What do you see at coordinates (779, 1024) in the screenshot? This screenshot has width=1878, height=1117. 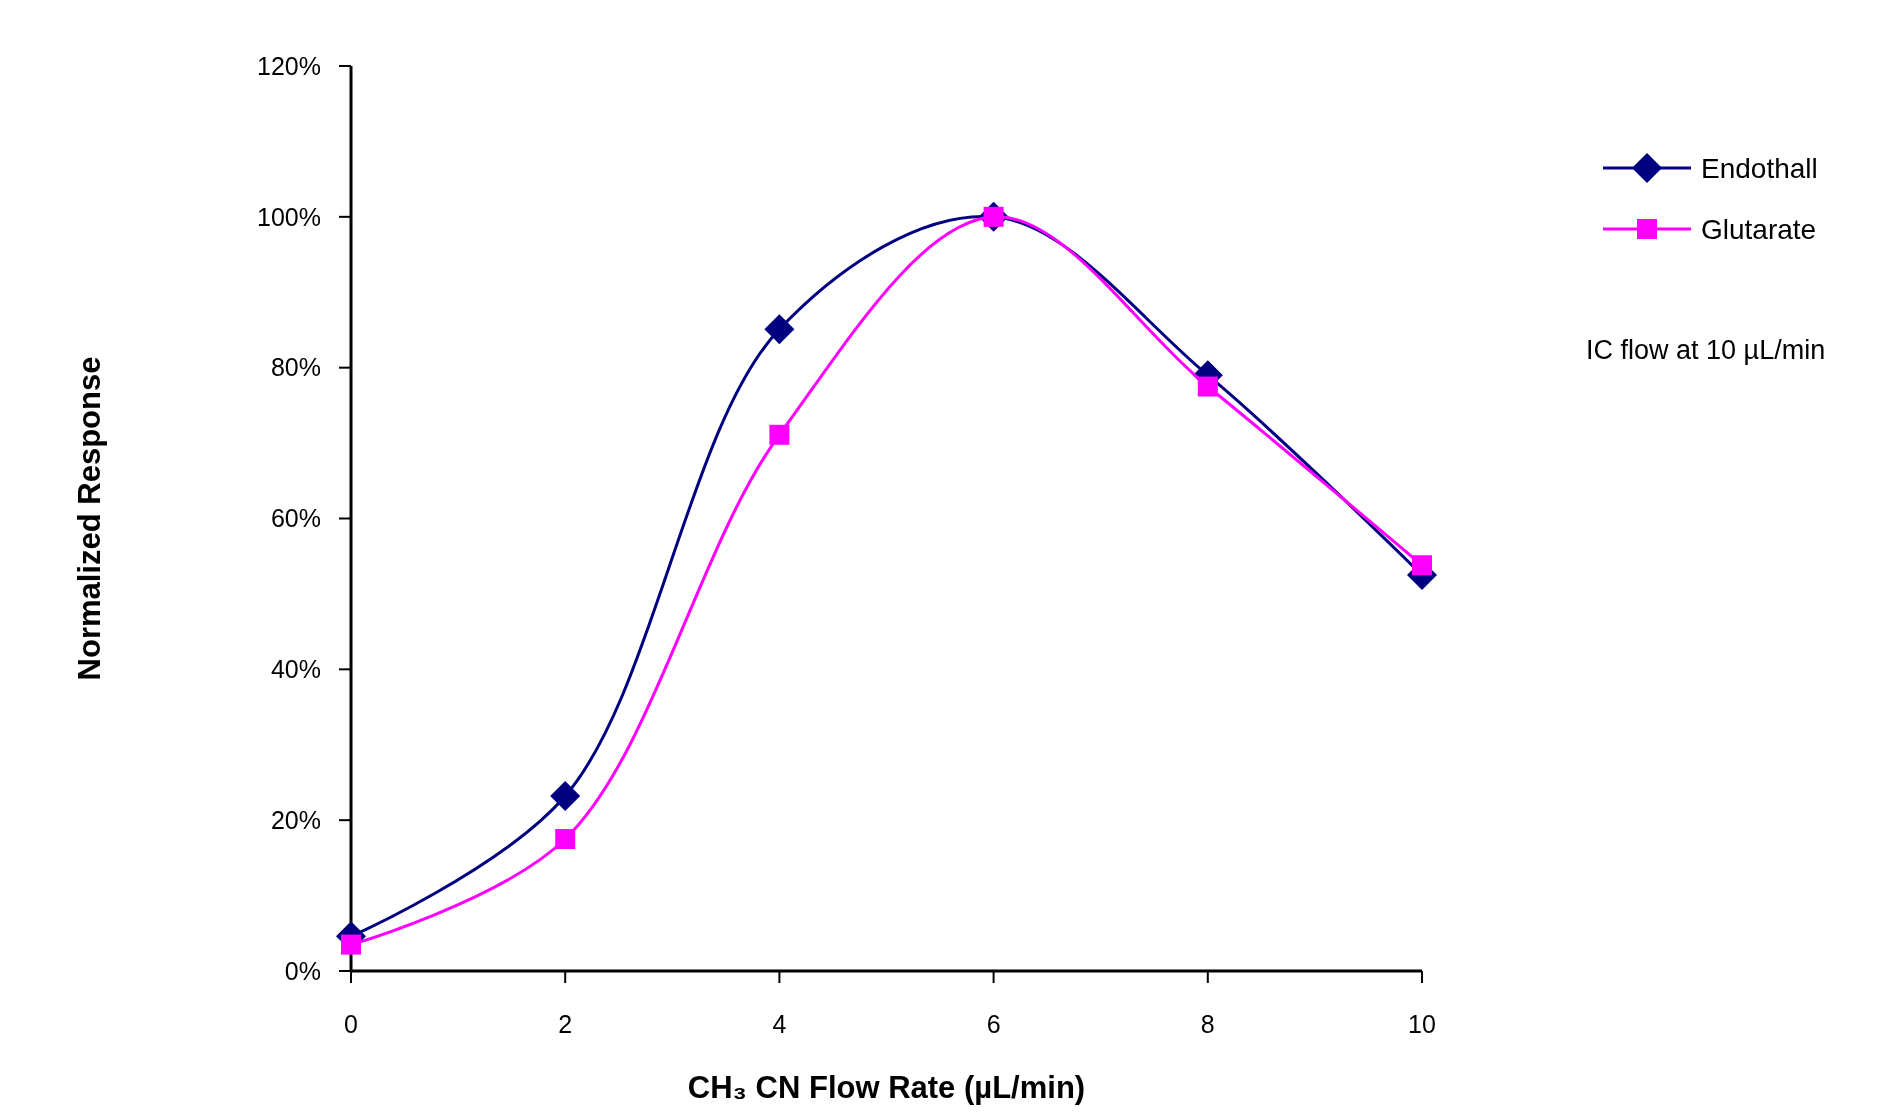 I see `x-tick-label: 4` at bounding box center [779, 1024].